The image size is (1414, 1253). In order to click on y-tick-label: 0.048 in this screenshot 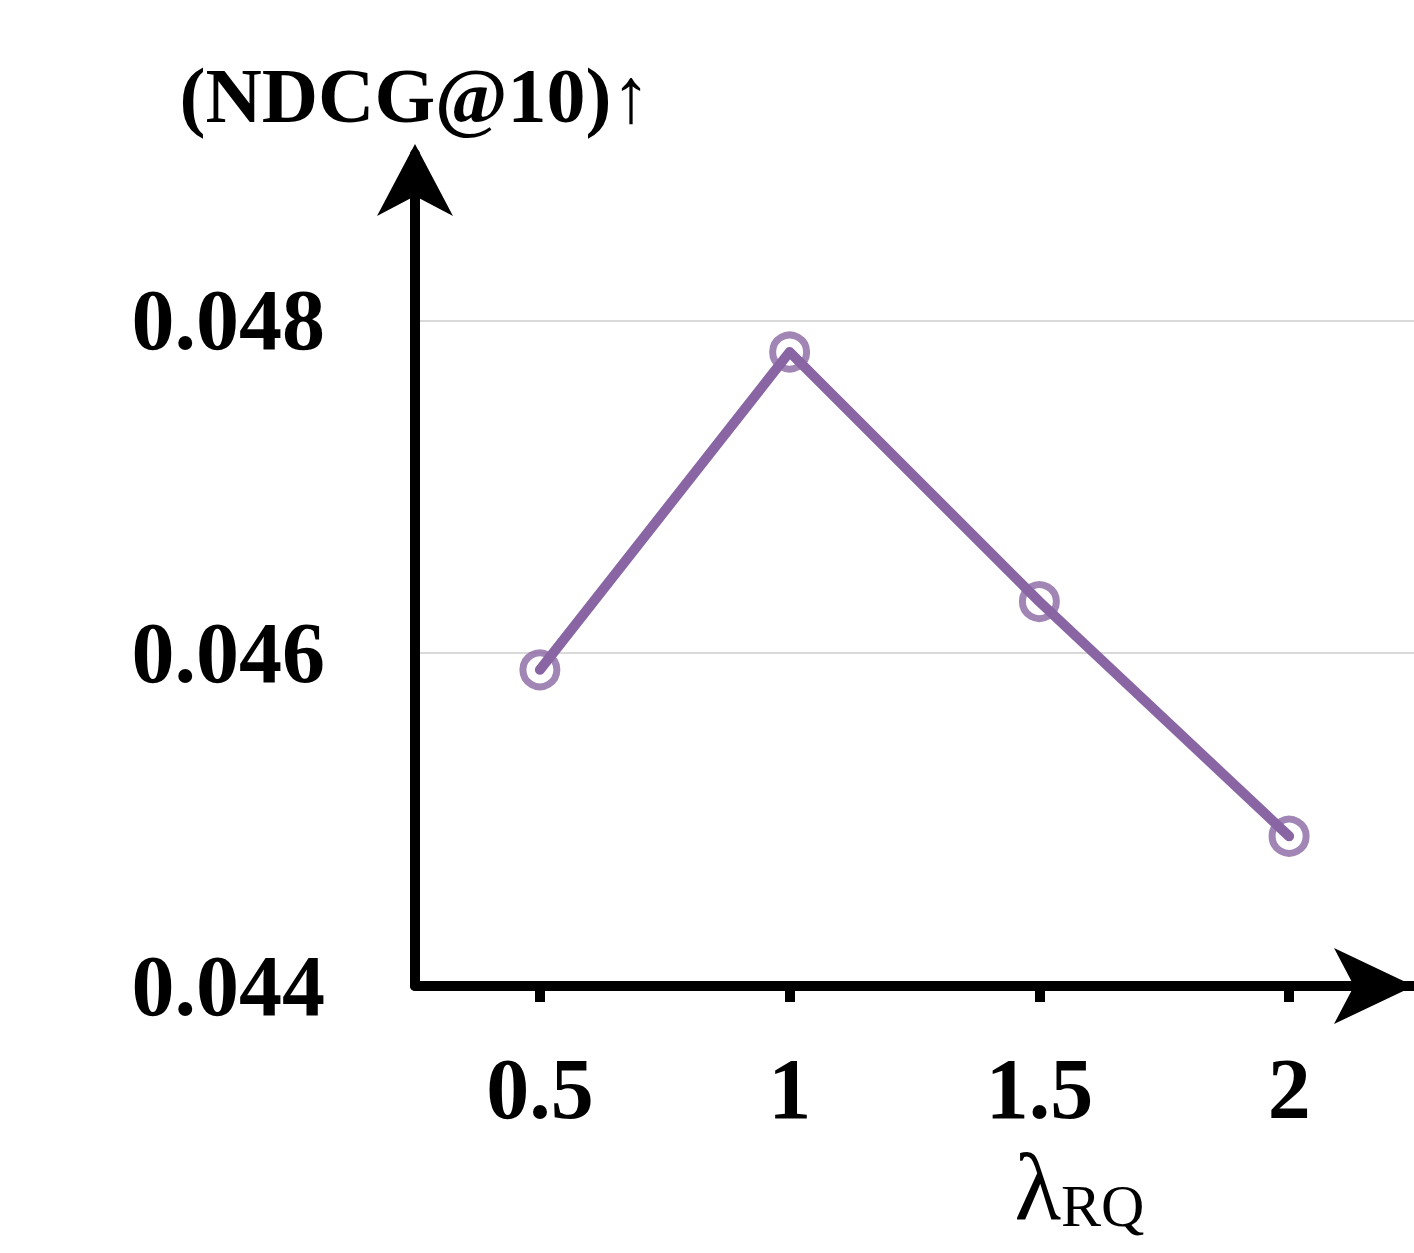, I will do `click(228, 320)`.